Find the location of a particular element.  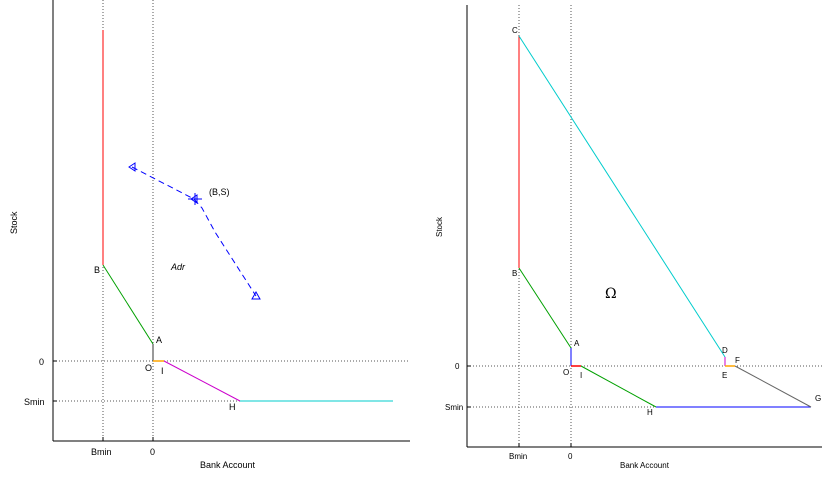

right-point-d-label: D is located at coordinates (725, 350).